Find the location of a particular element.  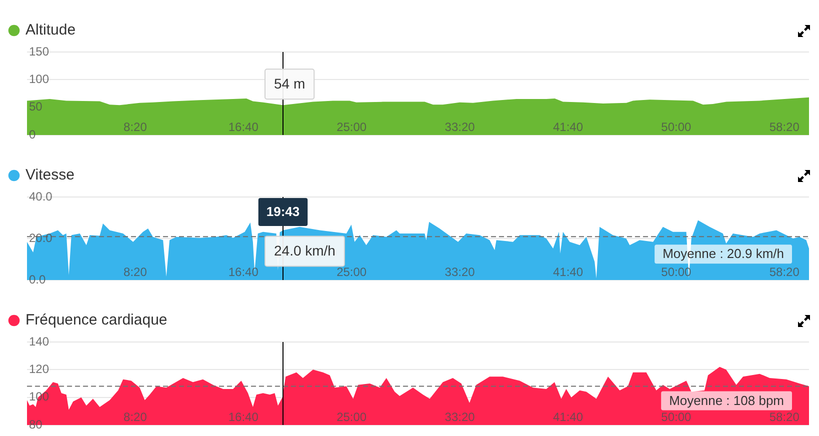

data-label: 54 m is located at coordinates (290, 83).